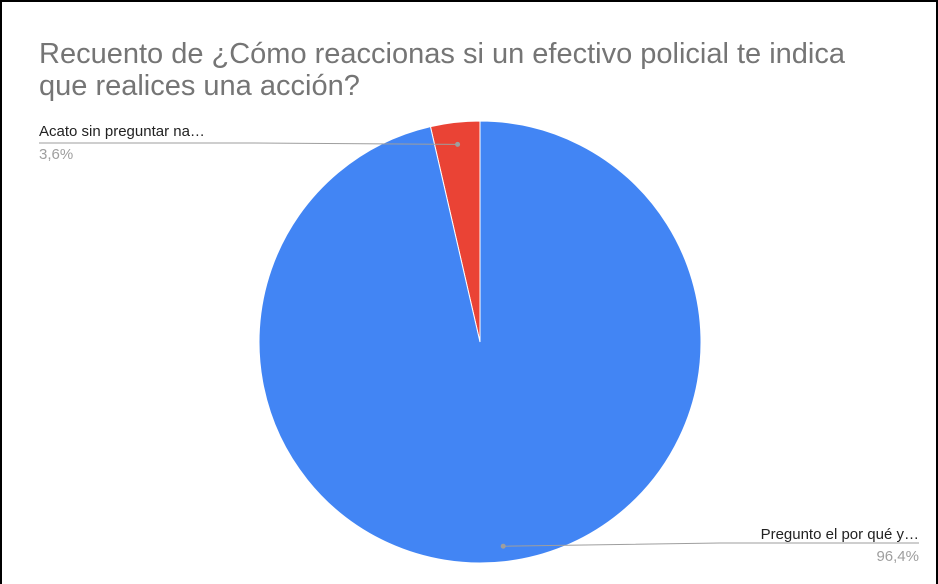 This screenshot has width=938, height=584. I want to click on slice-label-acato: Acato sin preguntar na… 3,6%, so click(122, 143).